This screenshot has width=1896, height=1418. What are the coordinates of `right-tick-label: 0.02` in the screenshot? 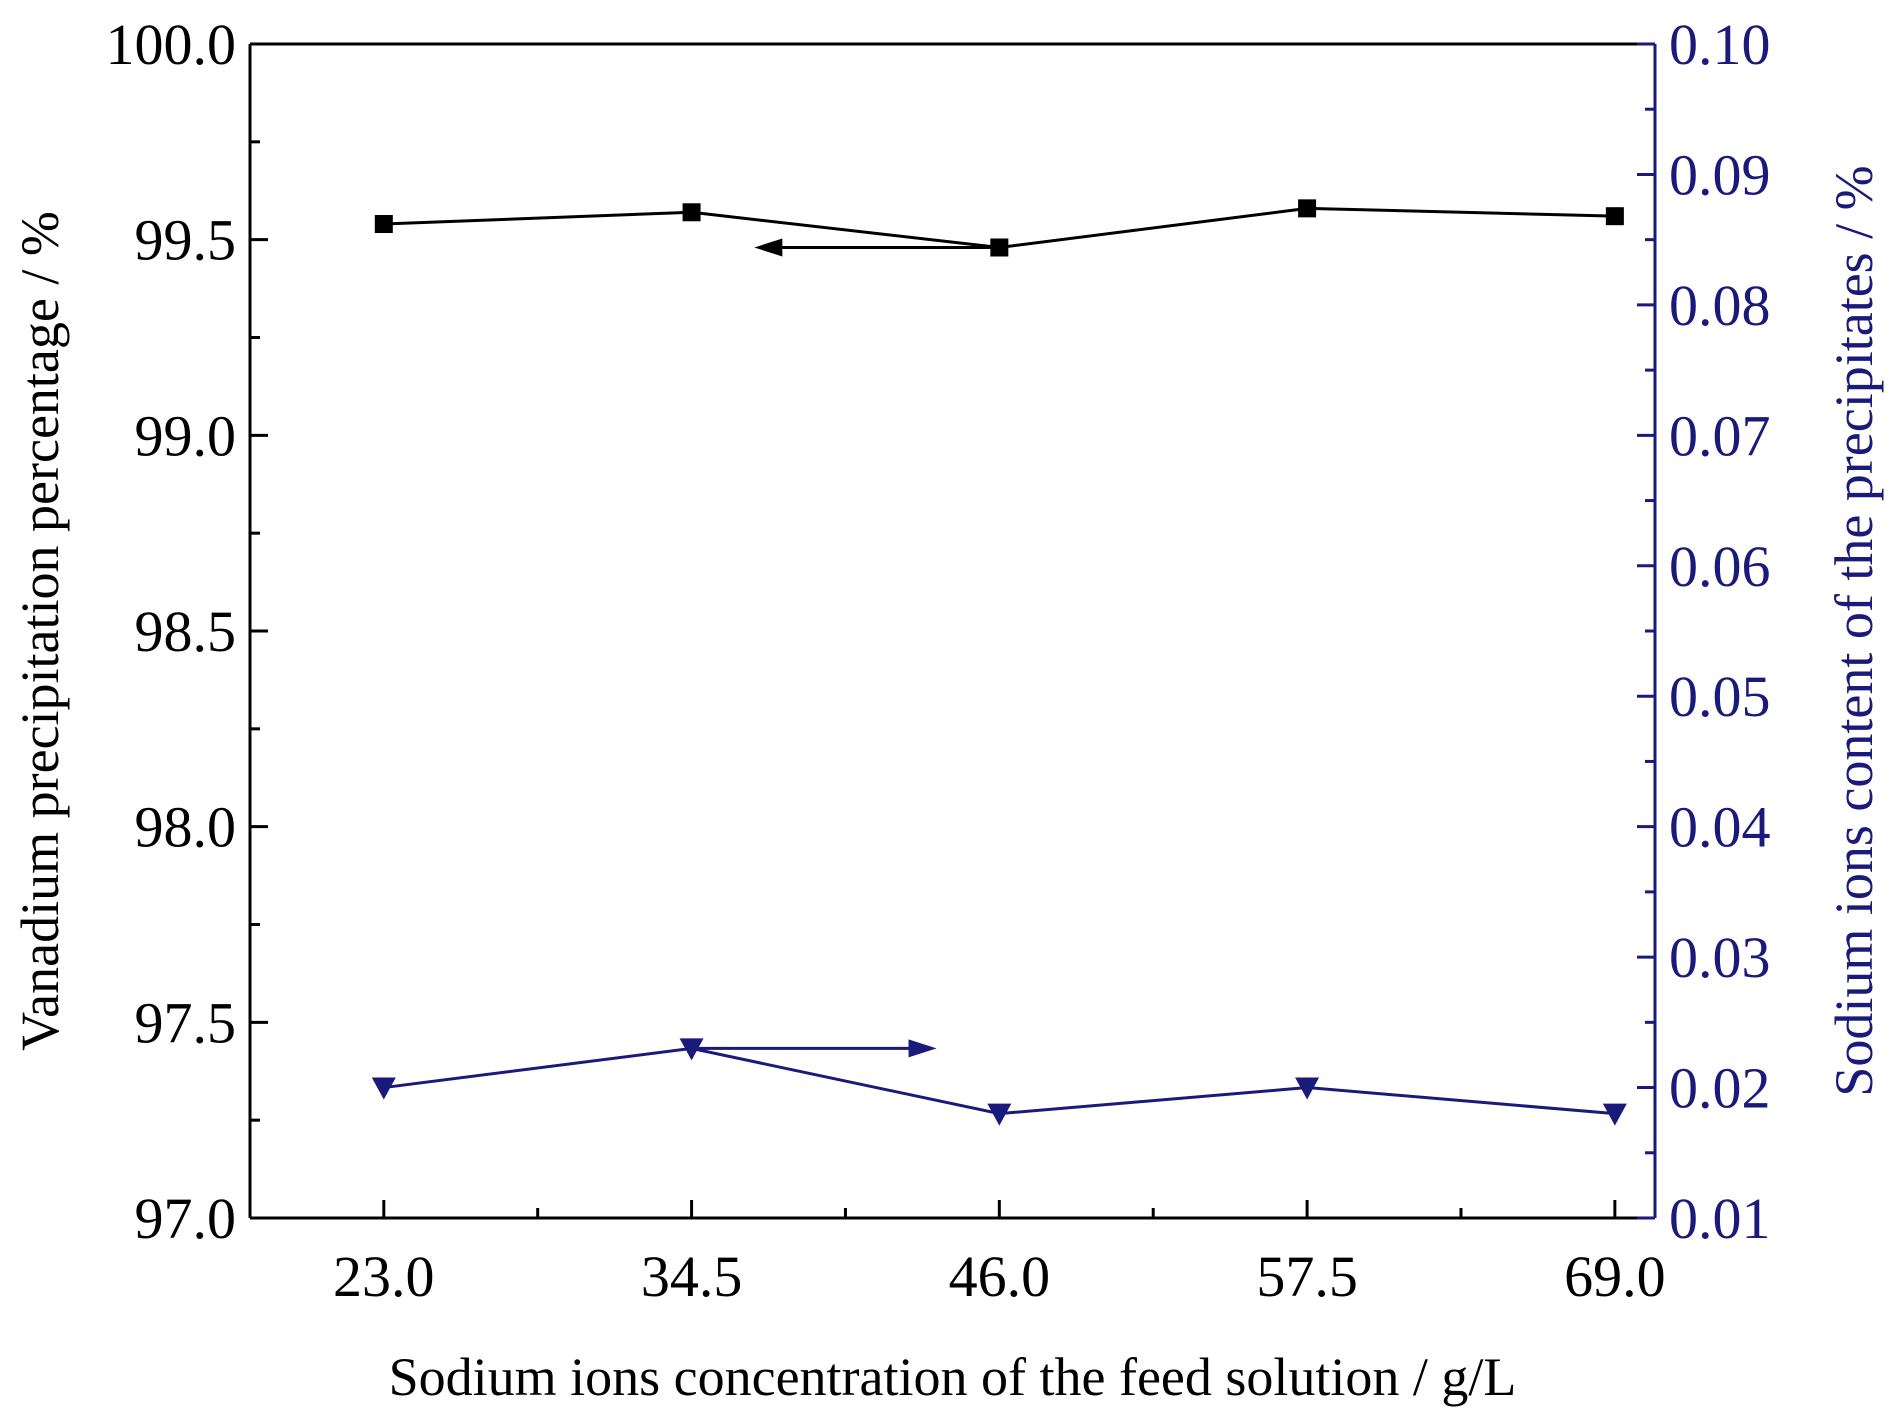 It's located at (1720, 1088).